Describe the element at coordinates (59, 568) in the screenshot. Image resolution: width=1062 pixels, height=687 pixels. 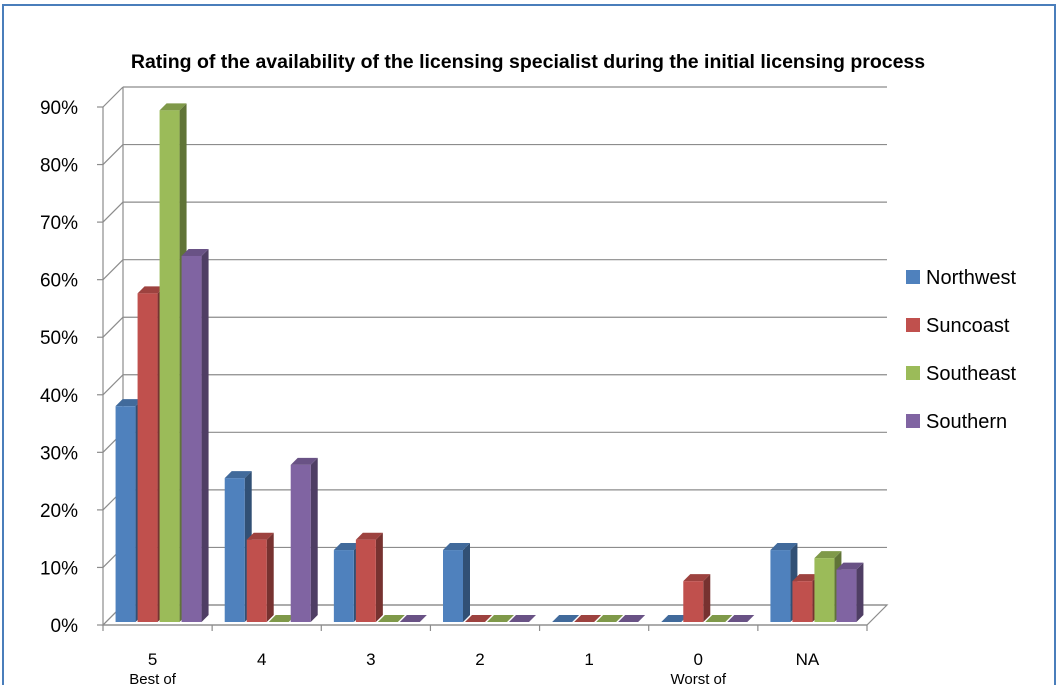
I see `y-tick-label: 10%` at that location.